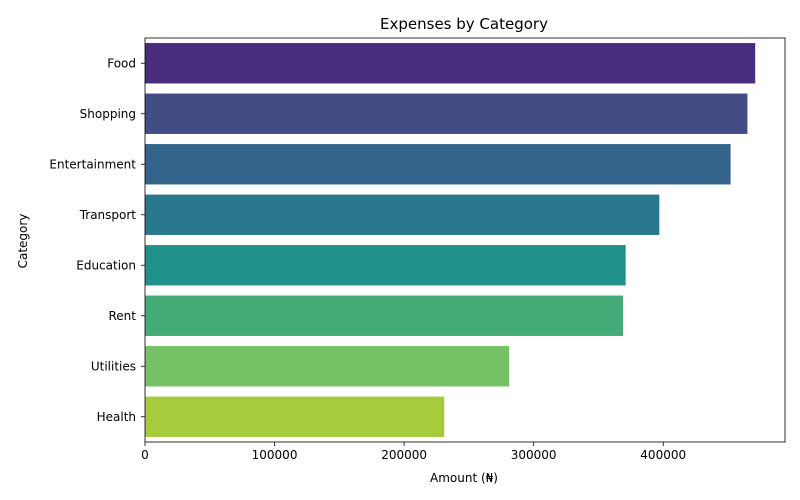 The width and height of the screenshot is (800, 500). Describe the element at coordinates (464, 24) in the screenshot. I see `chart-title: Expenses by Category` at that location.